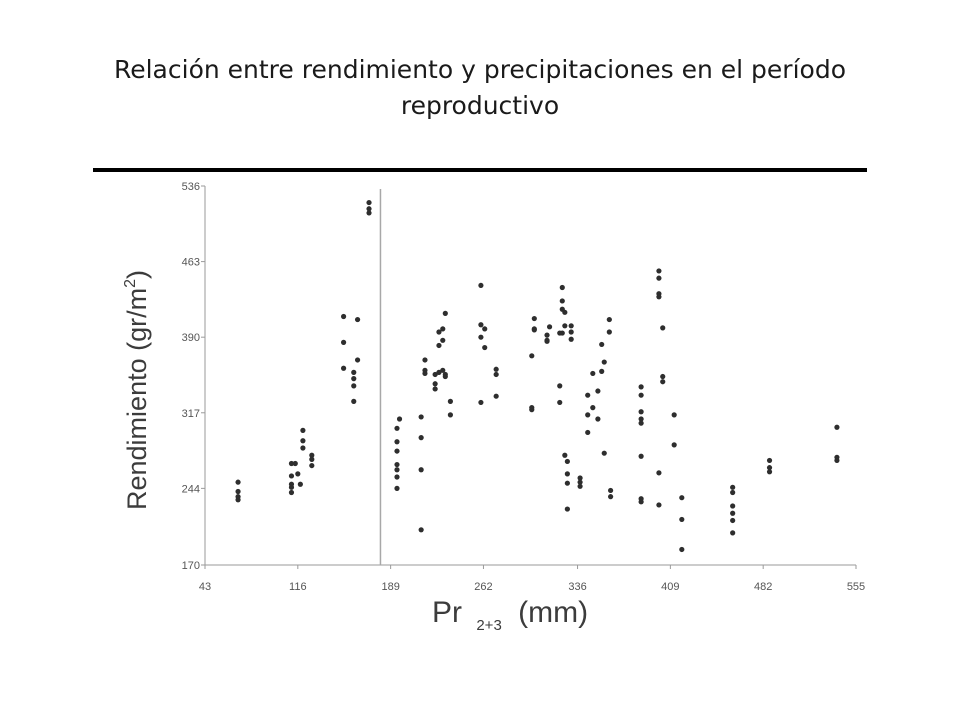 This screenshot has height=720, width=960. I want to click on title-divider, so click(480, 170).